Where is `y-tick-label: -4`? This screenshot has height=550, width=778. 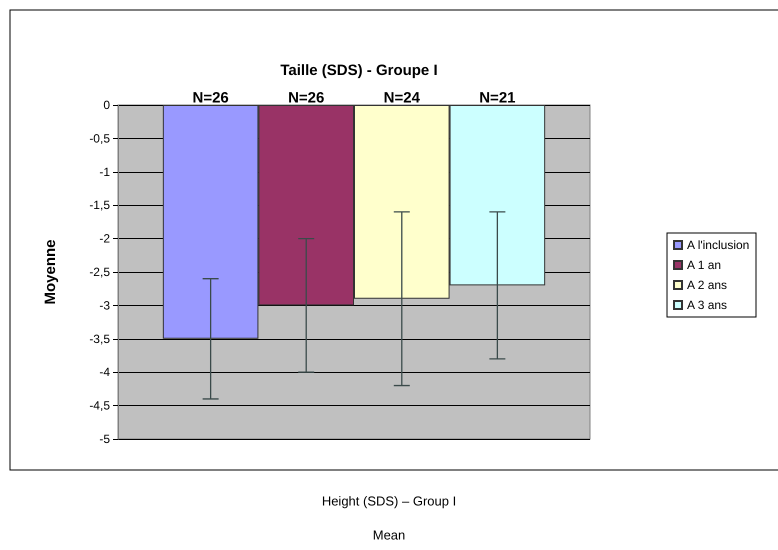 y-tick-label: -4 is located at coordinates (104, 372).